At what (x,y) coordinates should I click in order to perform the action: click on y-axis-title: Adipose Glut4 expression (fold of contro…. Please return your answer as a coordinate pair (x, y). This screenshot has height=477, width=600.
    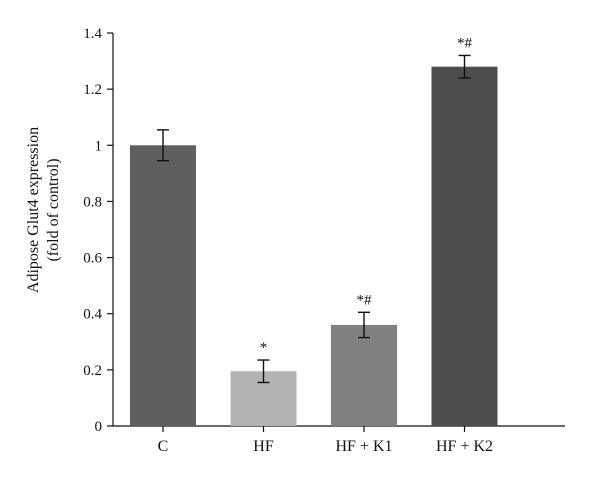
    Looking at the image, I should click on (43, 210).